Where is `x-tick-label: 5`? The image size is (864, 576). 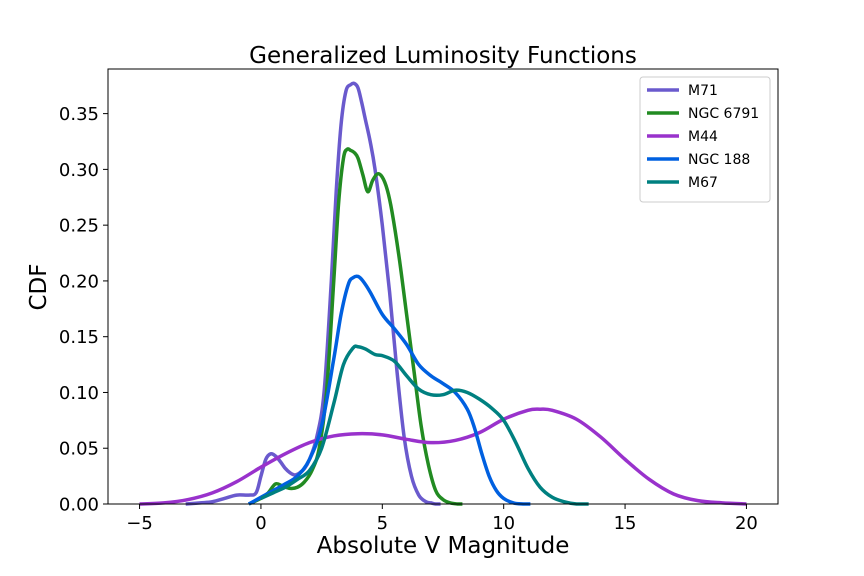
x-tick-label: 5 is located at coordinates (382, 523).